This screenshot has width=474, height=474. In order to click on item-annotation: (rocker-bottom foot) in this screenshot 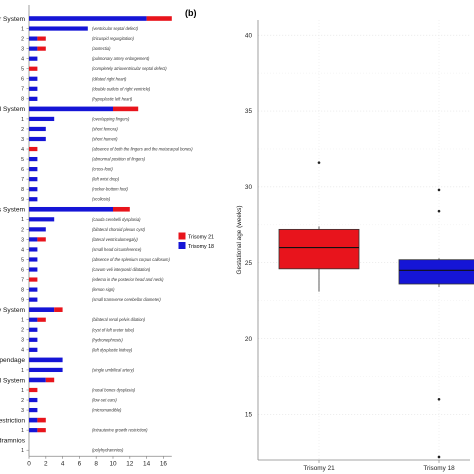, I will do `click(110, 189)`.